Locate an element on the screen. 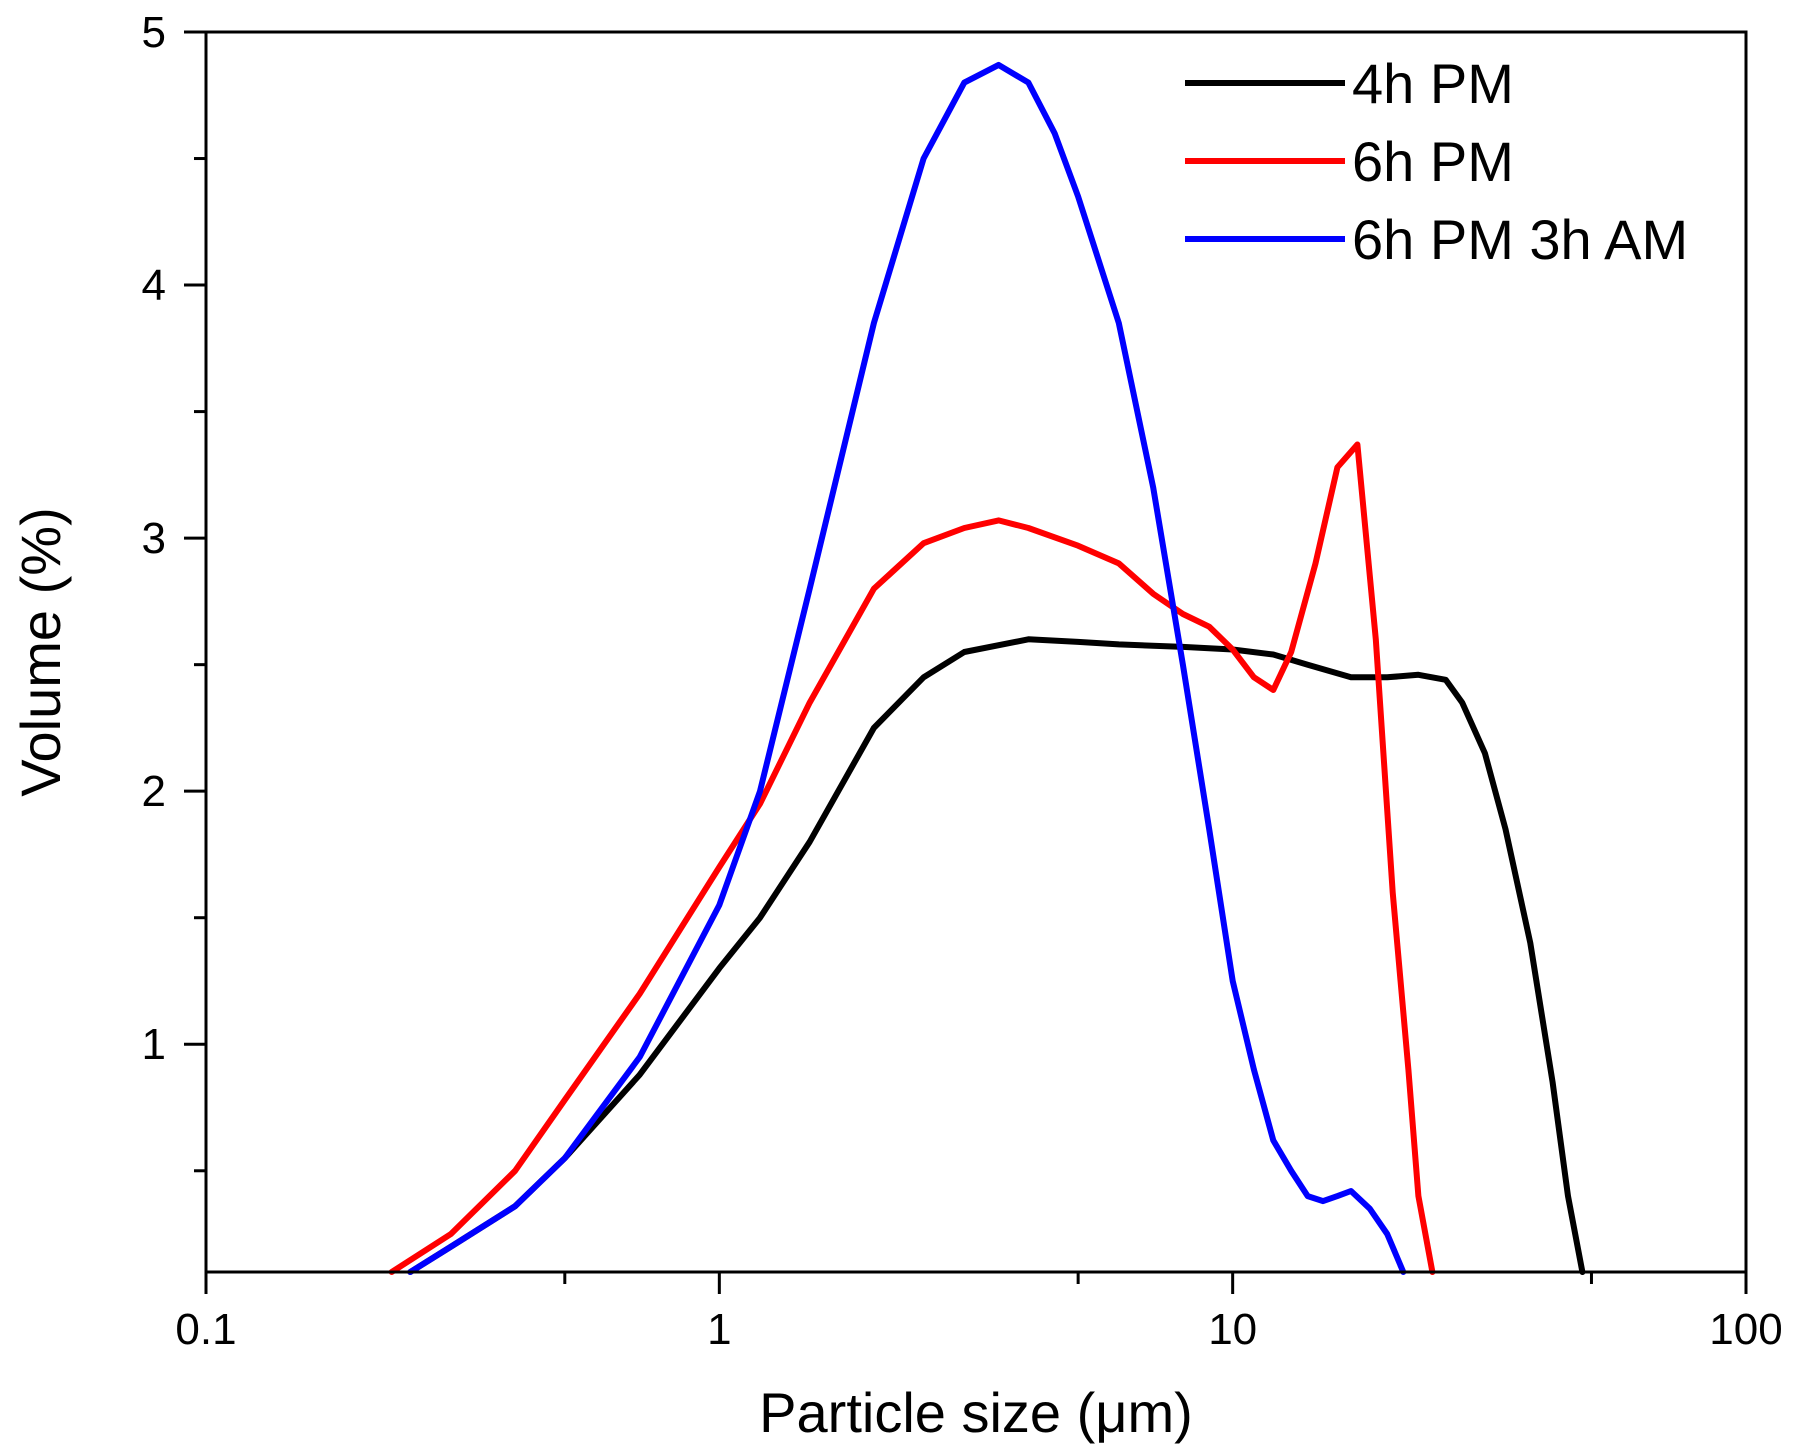  x-tick-label: 100 is located at coordinates (1745, 1329).